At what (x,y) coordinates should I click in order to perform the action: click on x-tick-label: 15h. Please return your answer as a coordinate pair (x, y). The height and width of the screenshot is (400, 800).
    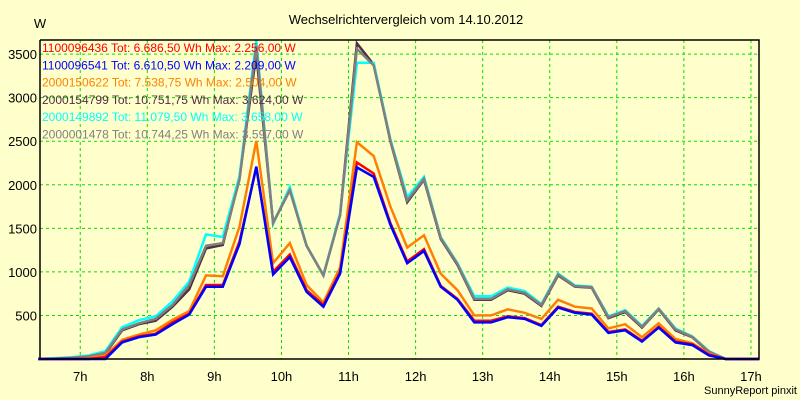
    Looking at the image, I should click on (617, 376).